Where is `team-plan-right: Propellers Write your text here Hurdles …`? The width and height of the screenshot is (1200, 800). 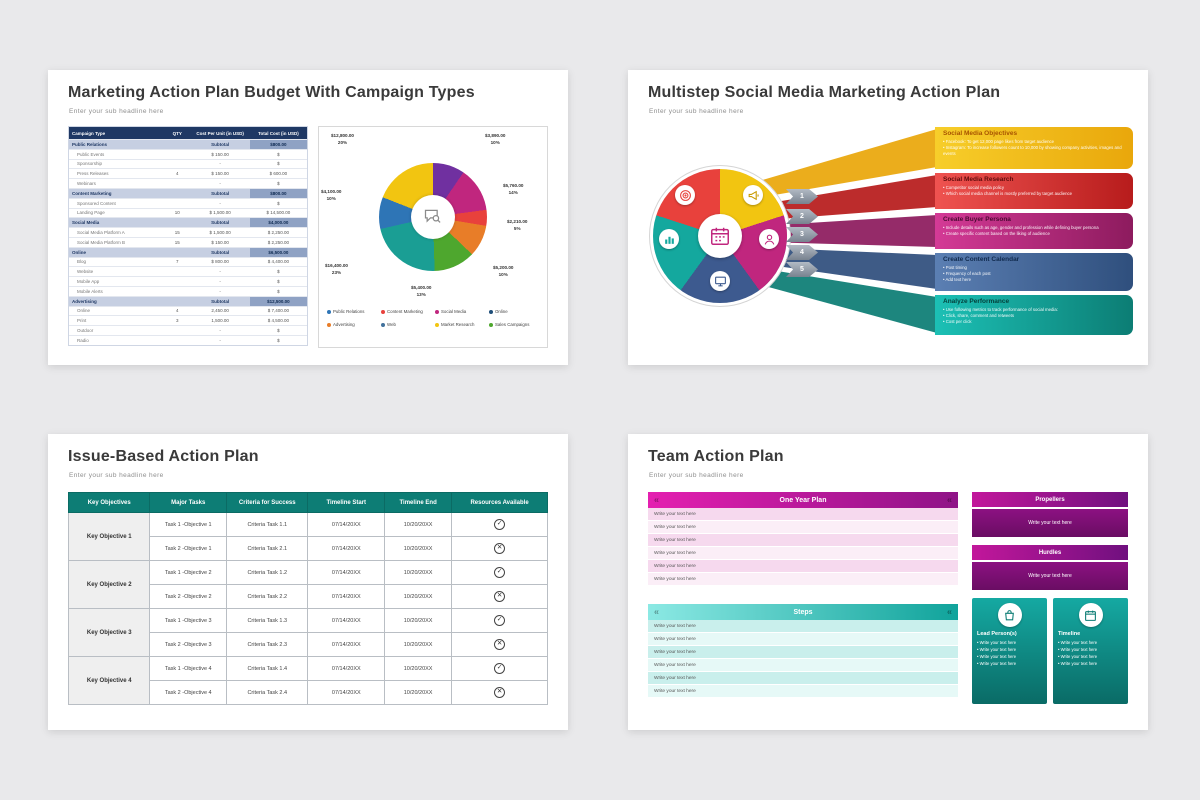 team-plan-right: Propellers Write your text here Hurdles … is located at coordinates (1050, 598).